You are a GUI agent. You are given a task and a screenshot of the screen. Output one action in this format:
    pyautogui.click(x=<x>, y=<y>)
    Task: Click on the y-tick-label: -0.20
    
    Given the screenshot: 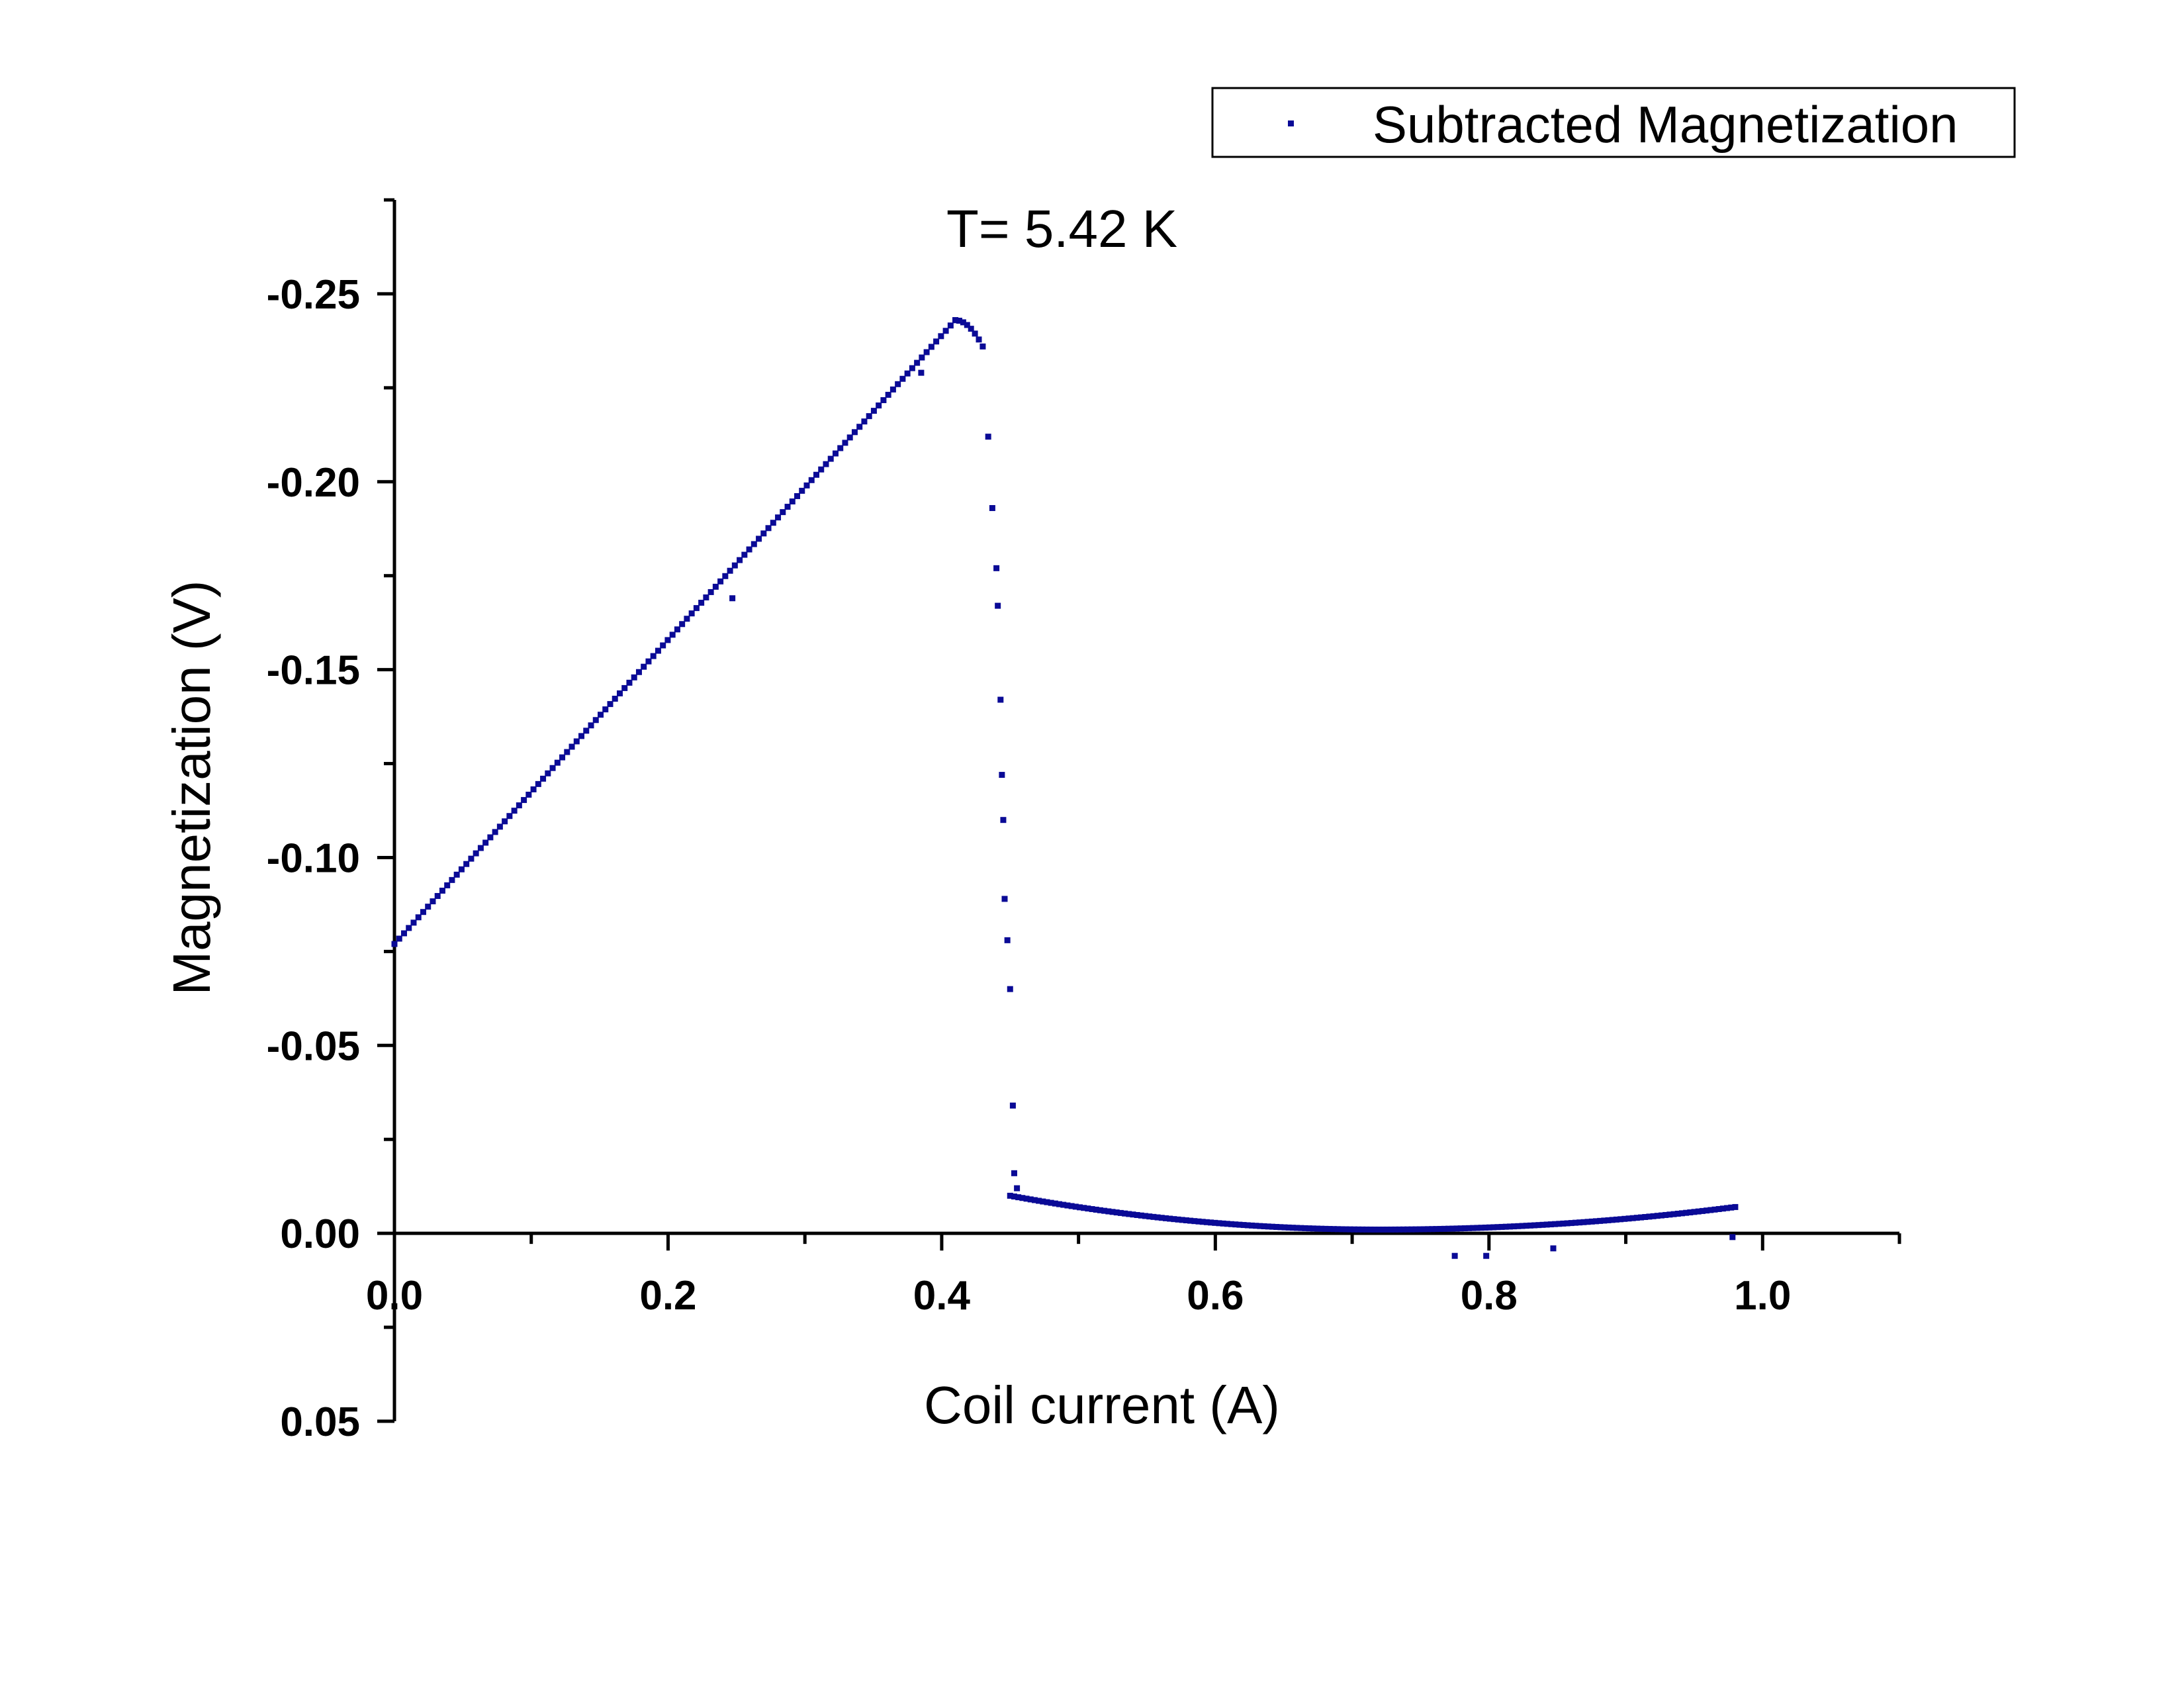 What is the action you would take?
    pyautogui.click(x=313, y=483)
    